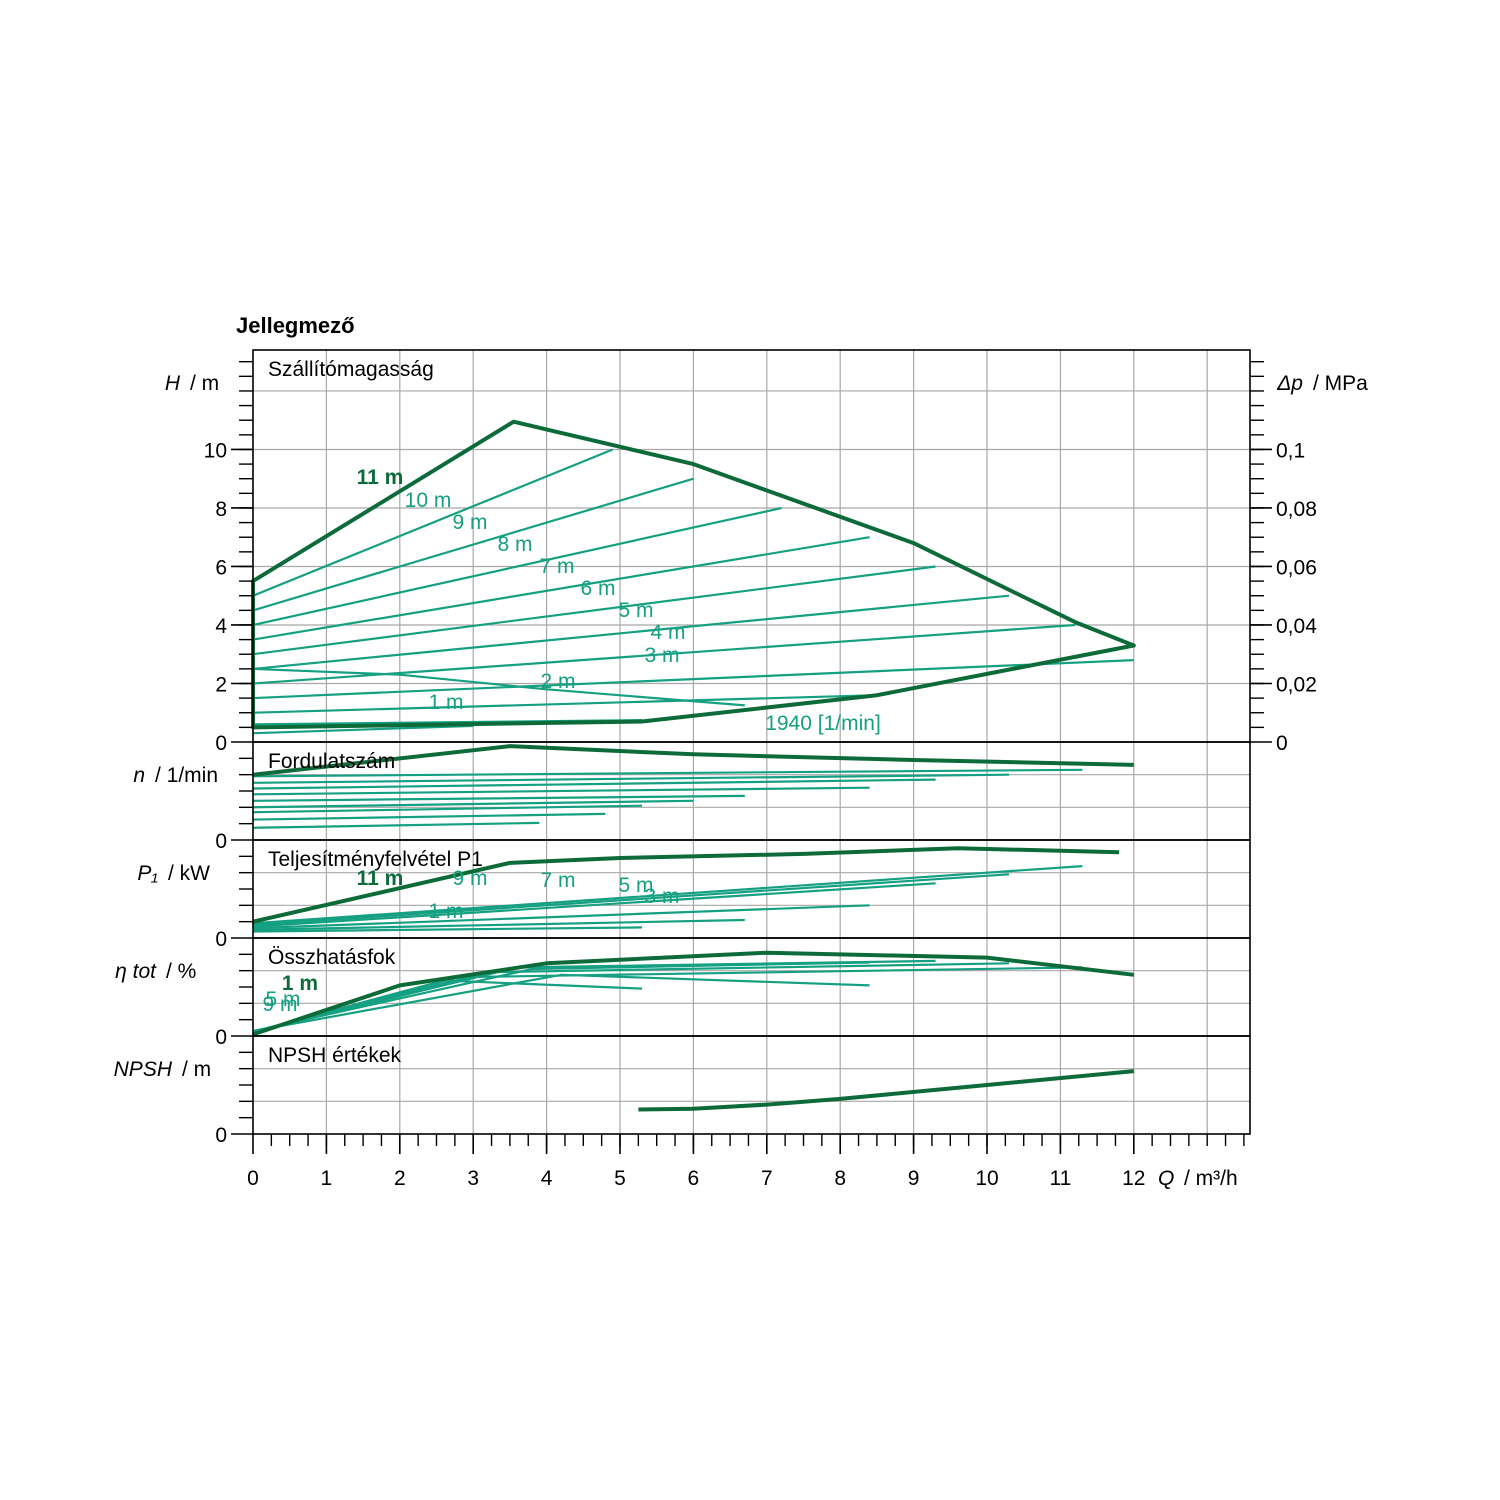 The image size is (1500, 1500). Describe the element at coordinates (1290, 450) in the screenshot. I see `right-tick-label: 0,1` at that location.